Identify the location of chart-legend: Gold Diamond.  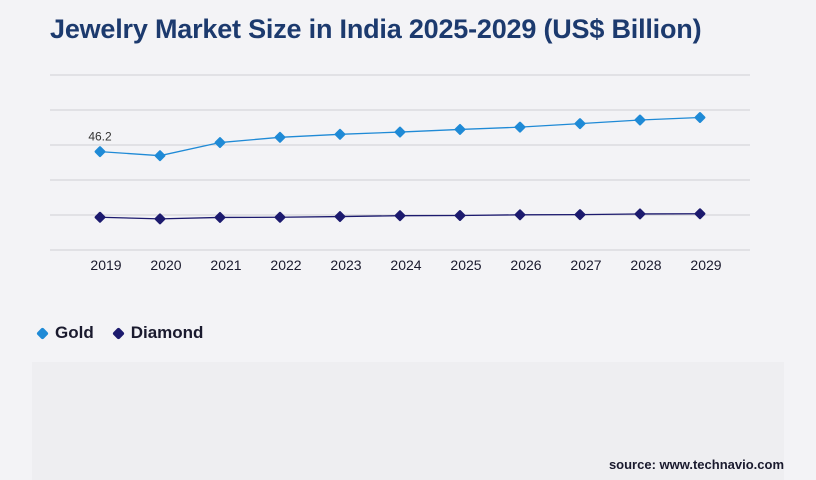
(120, 333).